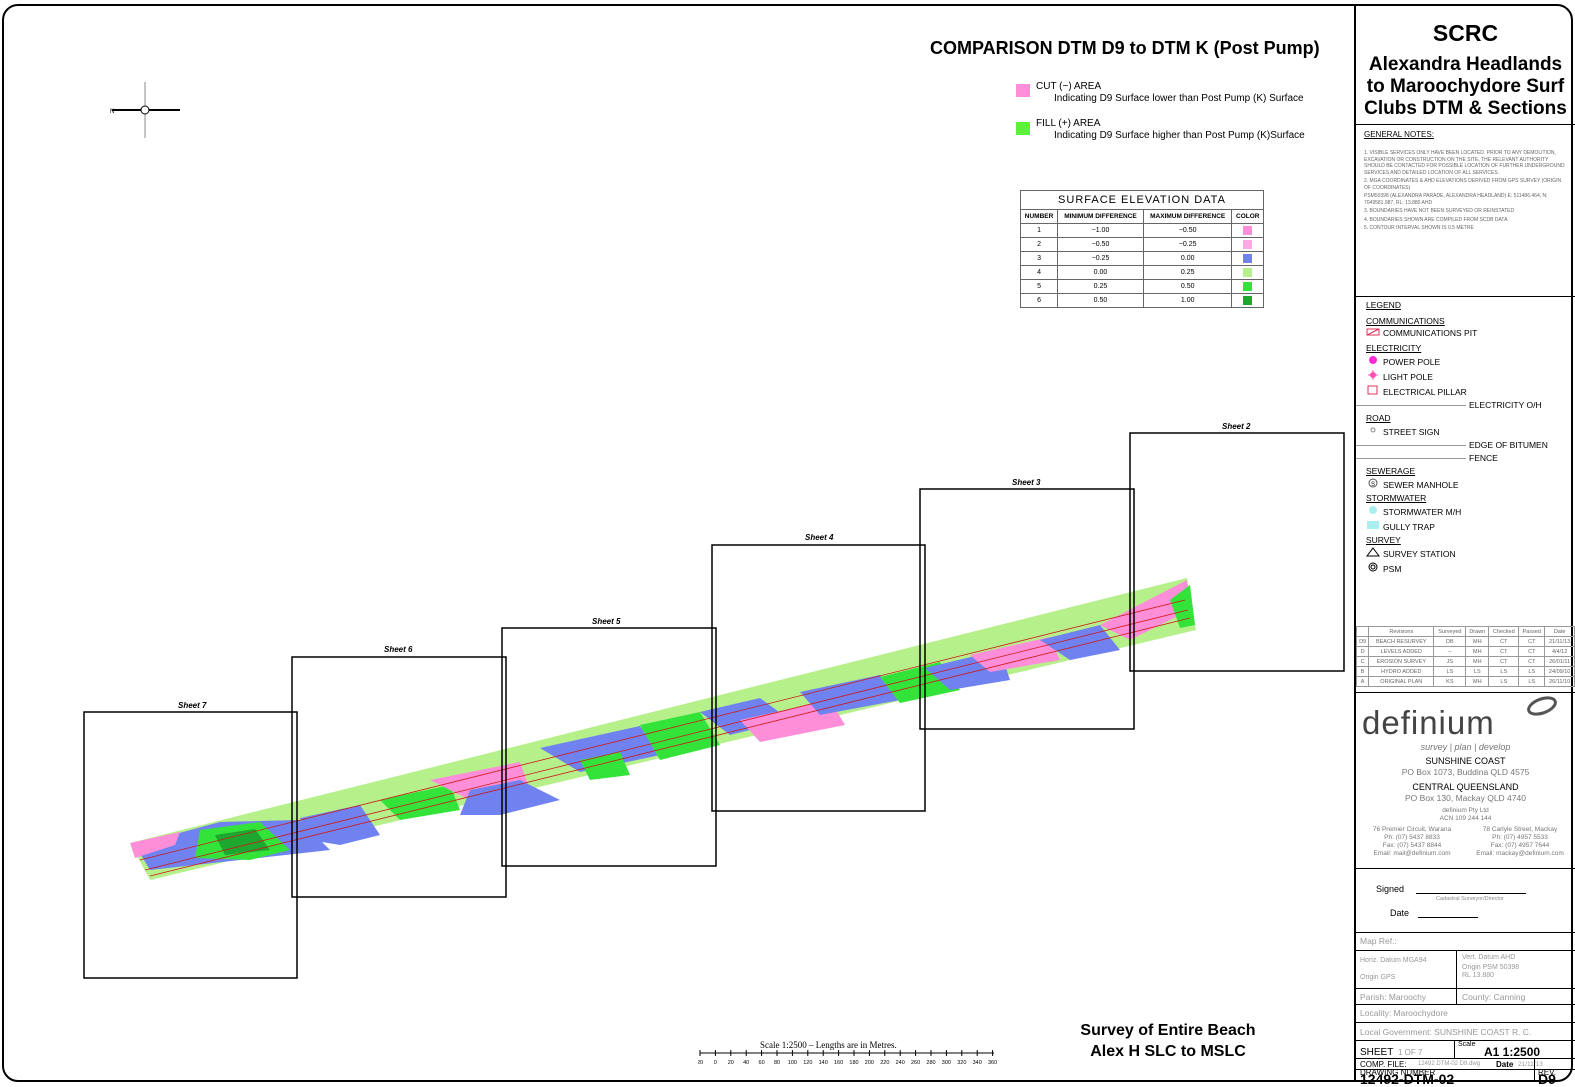 Image resolution: width=1575 pixels, height=1087 pixels. I want to click on legend-item: POWER POLE, so click(1403, 361).